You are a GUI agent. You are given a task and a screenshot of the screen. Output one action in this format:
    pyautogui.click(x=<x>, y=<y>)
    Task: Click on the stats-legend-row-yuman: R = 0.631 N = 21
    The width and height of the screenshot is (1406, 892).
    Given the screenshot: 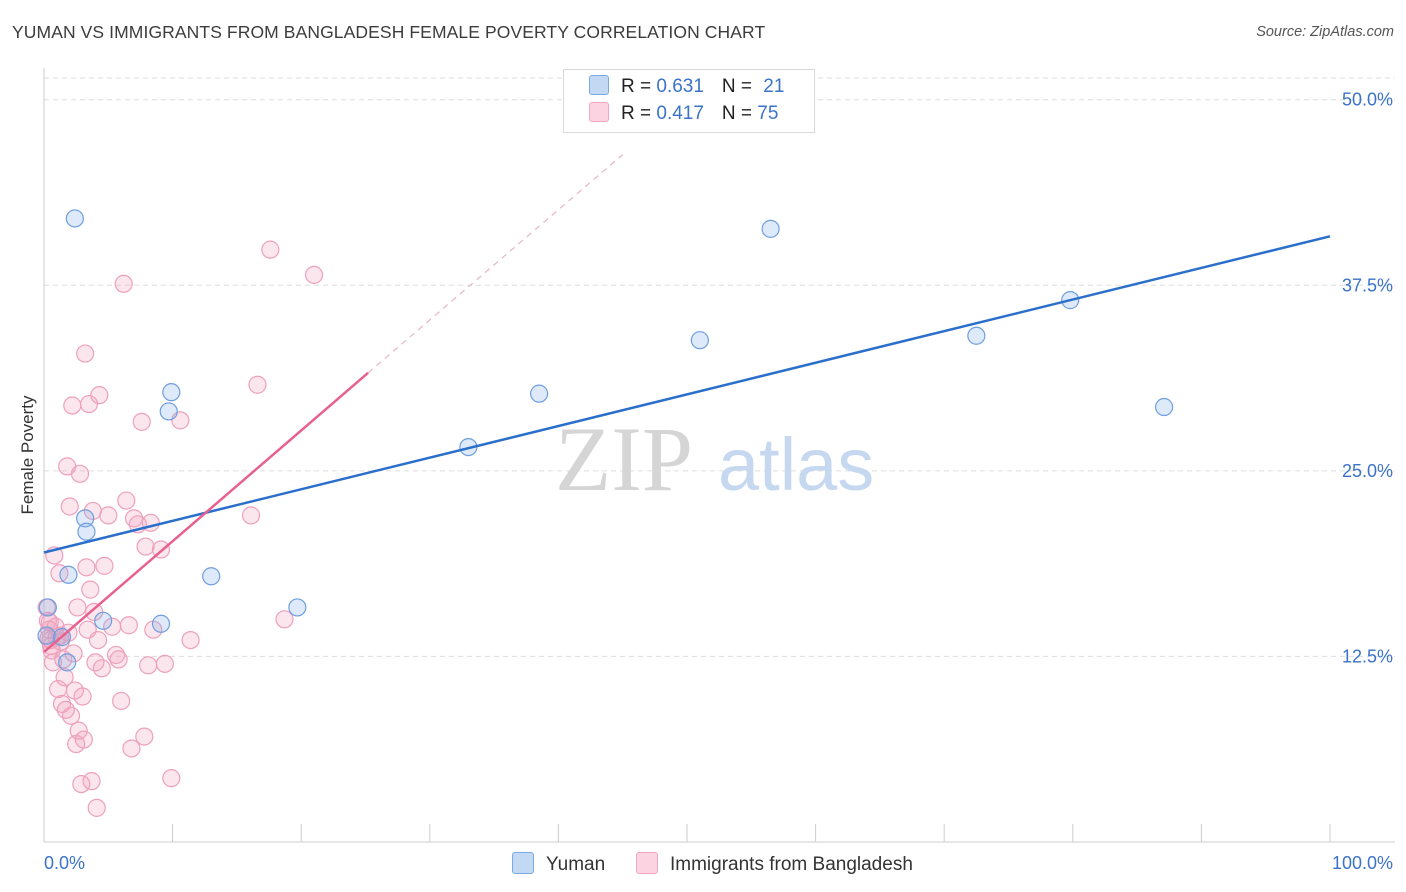 What is the action you would take?
    pyautogui.click(x=686, y=88)
    